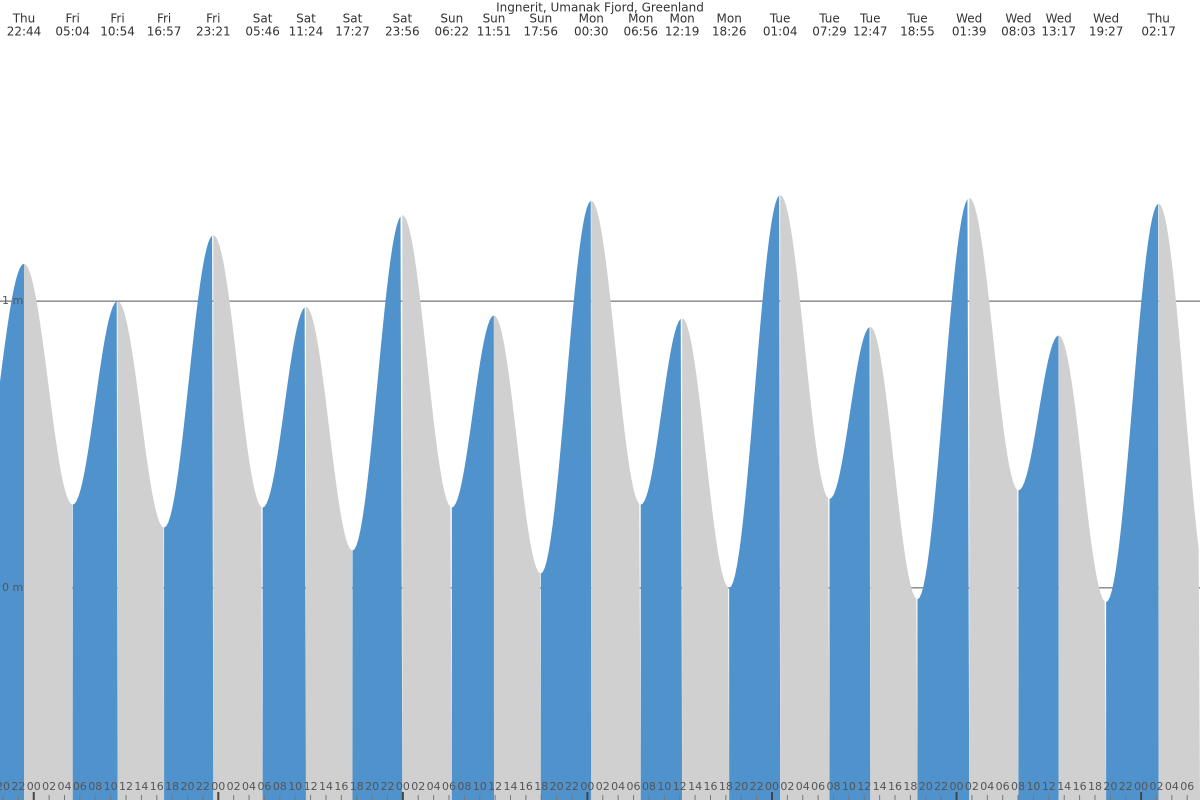 The width and height of the screenshot is (1200, 800). I want to click on extreme-time: 23:21, so click(213, 32).